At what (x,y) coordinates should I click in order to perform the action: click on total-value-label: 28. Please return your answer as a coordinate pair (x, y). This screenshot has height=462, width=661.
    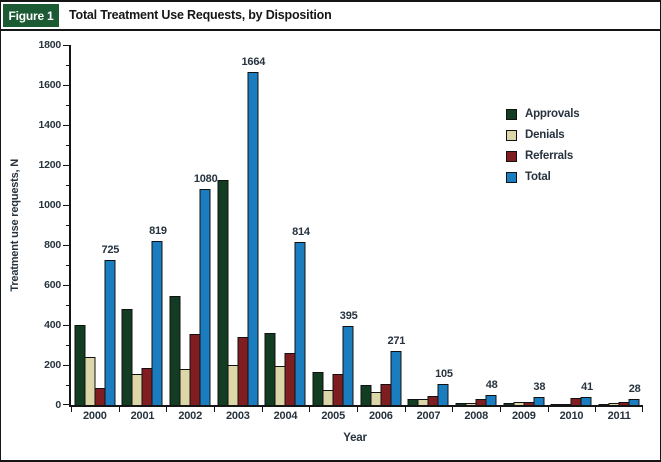
    Looking at the image, I should click on (634, 389).